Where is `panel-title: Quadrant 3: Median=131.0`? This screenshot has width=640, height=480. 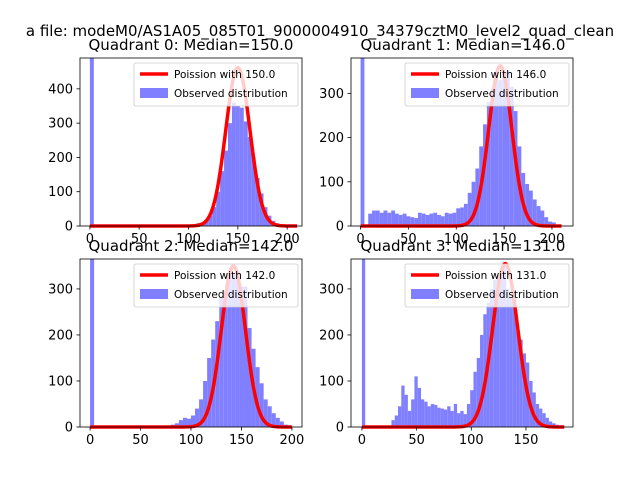
panel-title: Quadrant 3: Median=131.0 is located at coordinates (463, 246).